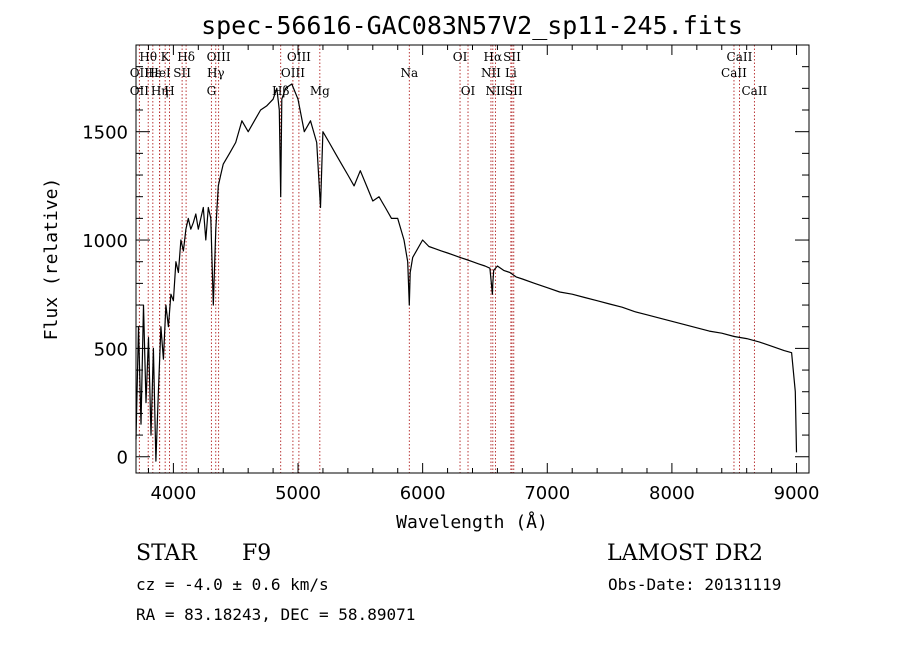 This screenshot has height=649, width=900. I want to click on y-tick-label: 0, so click(122, 458).